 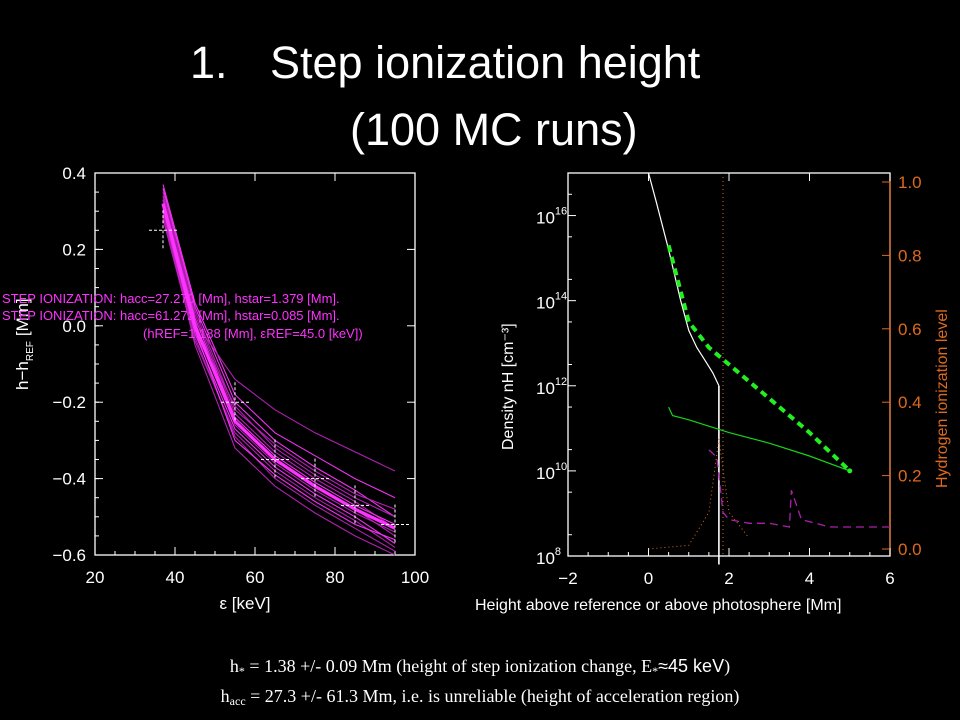 I want to click on caption1-end: ), so click(x=727, y=666).